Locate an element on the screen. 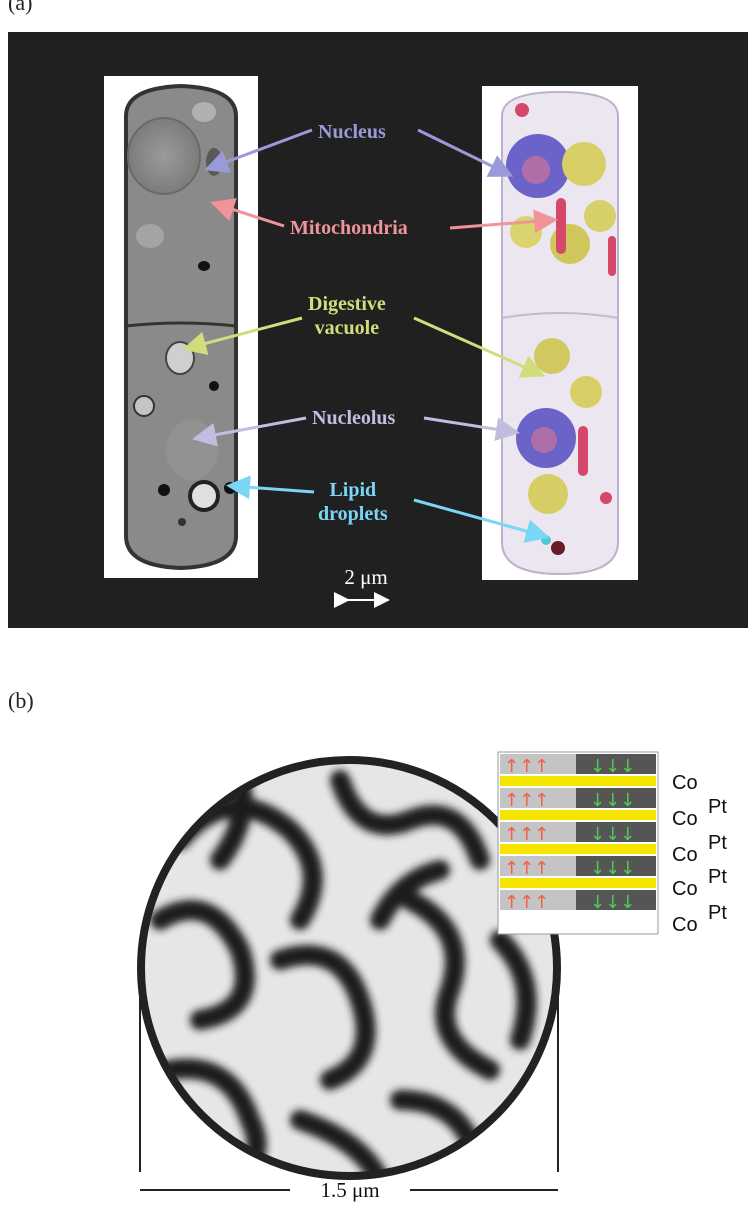  panel-a-label: (a) is located at coordinates (20, 7).